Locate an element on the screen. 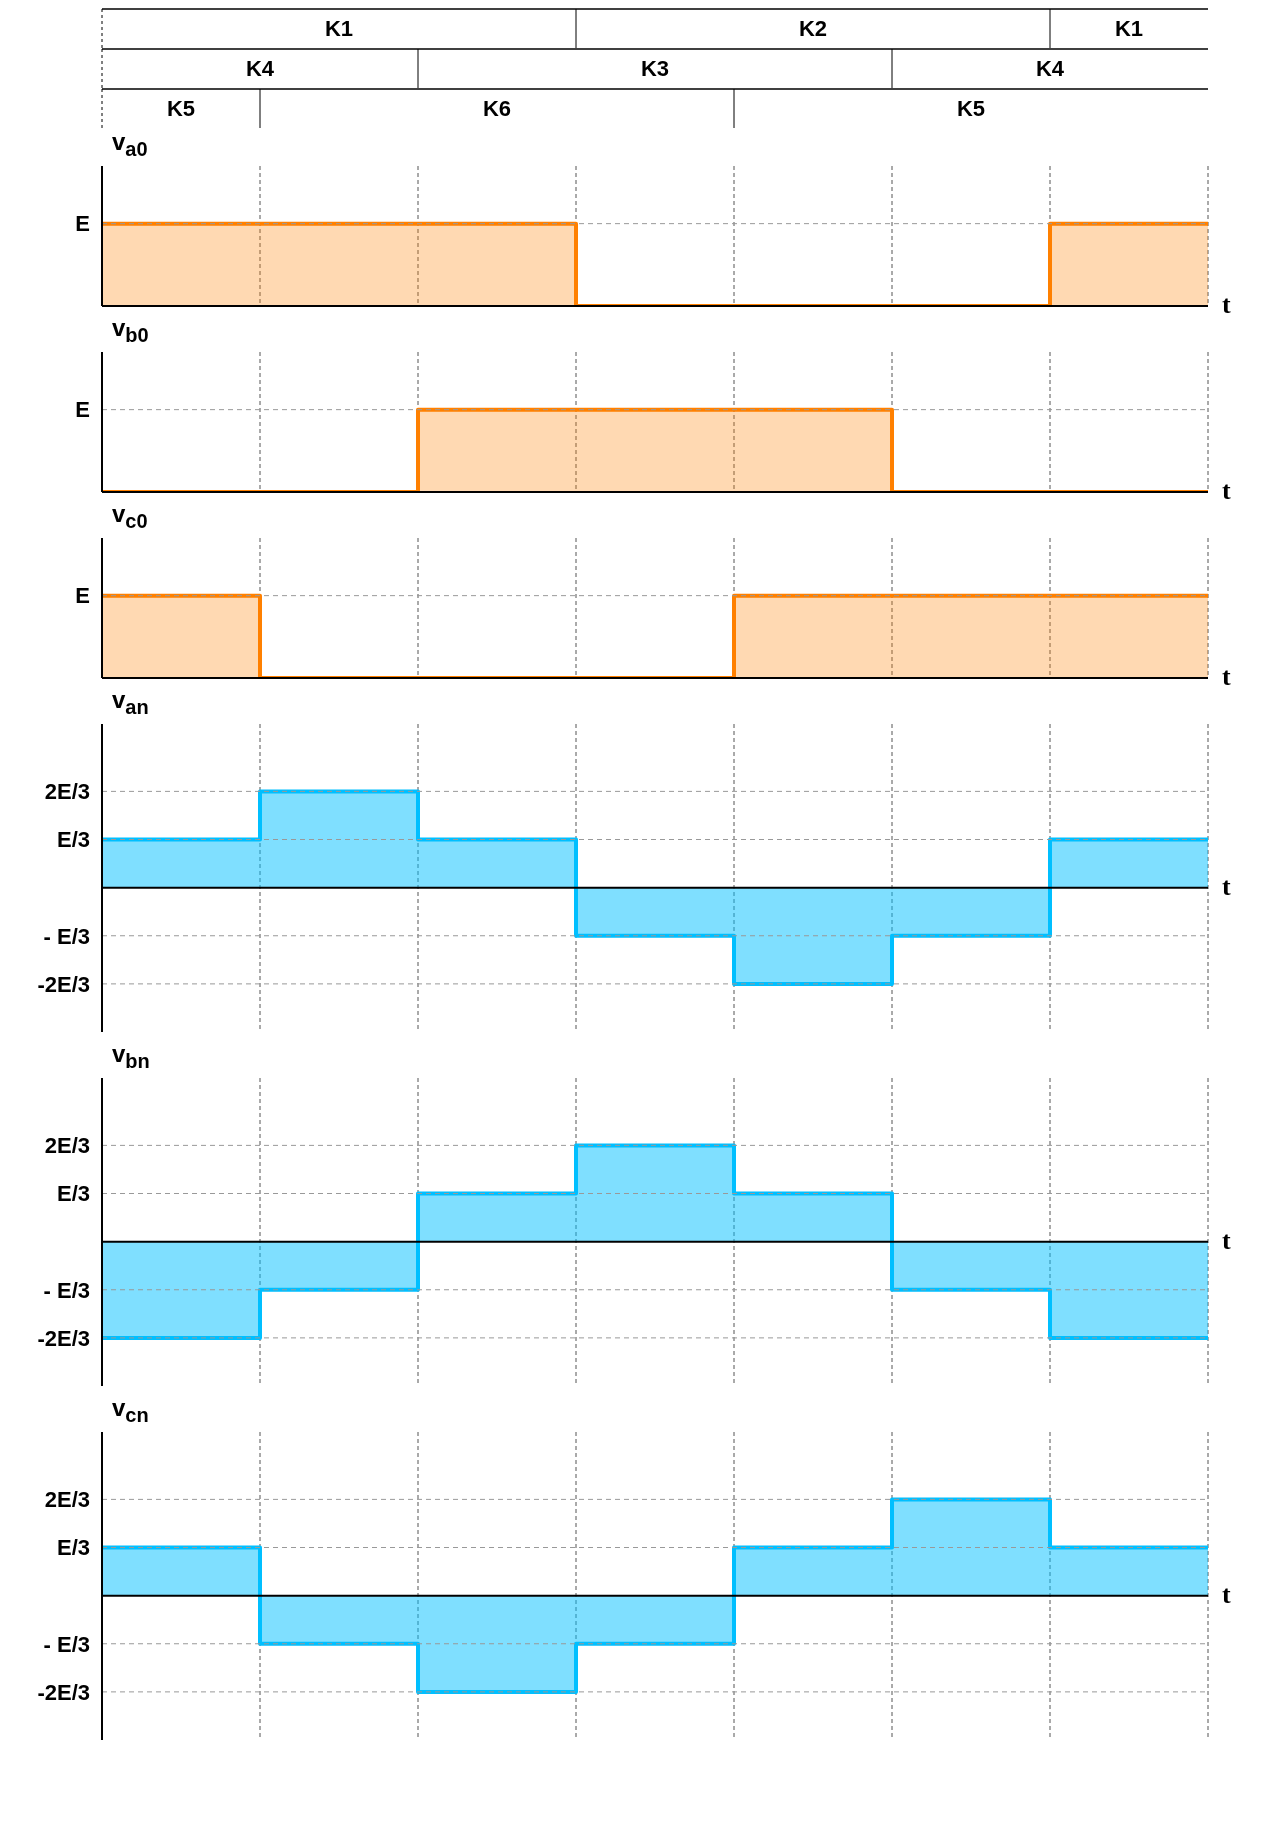 The width and height of the screenshot is (1264, 1836). y-axis-title: v$_{an}$ is located at coordinates (130, 702).